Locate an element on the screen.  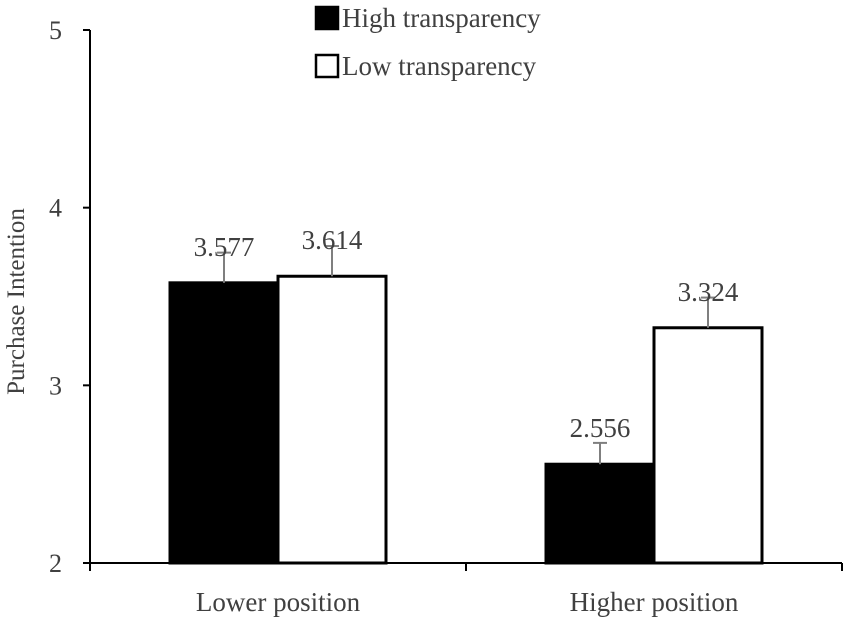
y-axis-title: Purchase Intention is located at coordinates (16, 301).